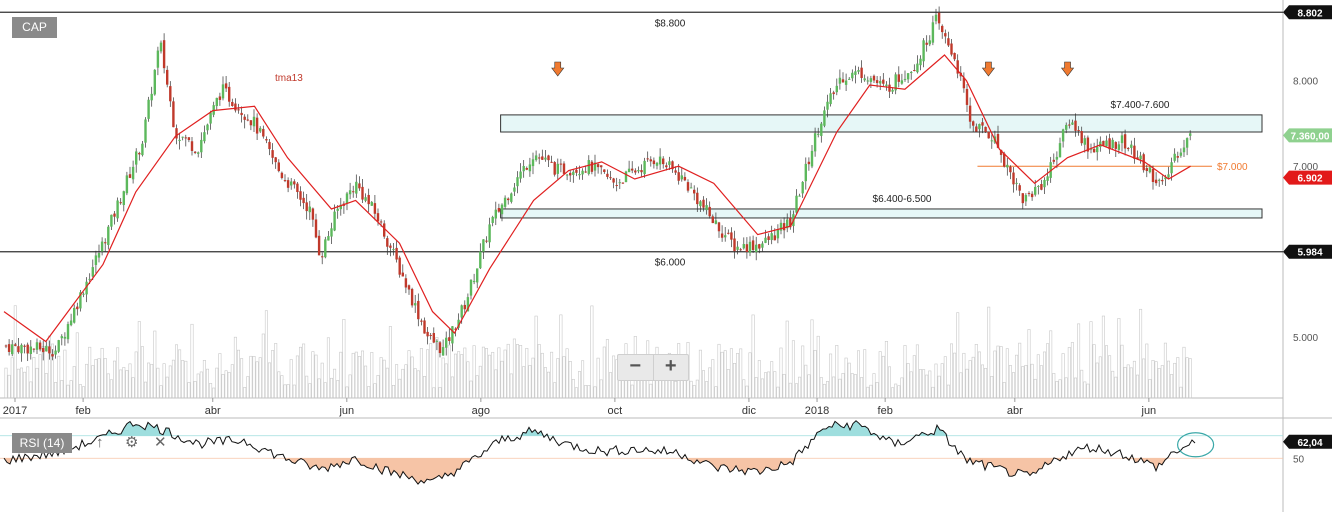  I want to click on rsi-label: RSI (14), so click(42, 443).